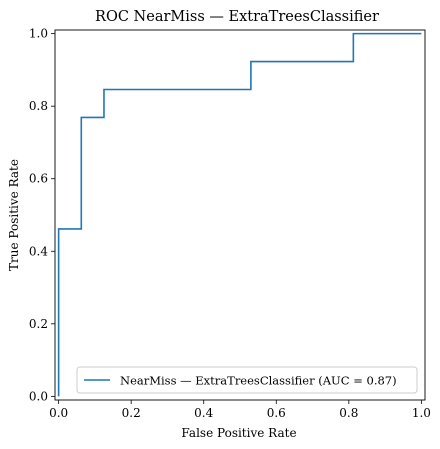 The image size is (440, 449). I want to click on y-tick-label: 1.0, so click(38, 34).